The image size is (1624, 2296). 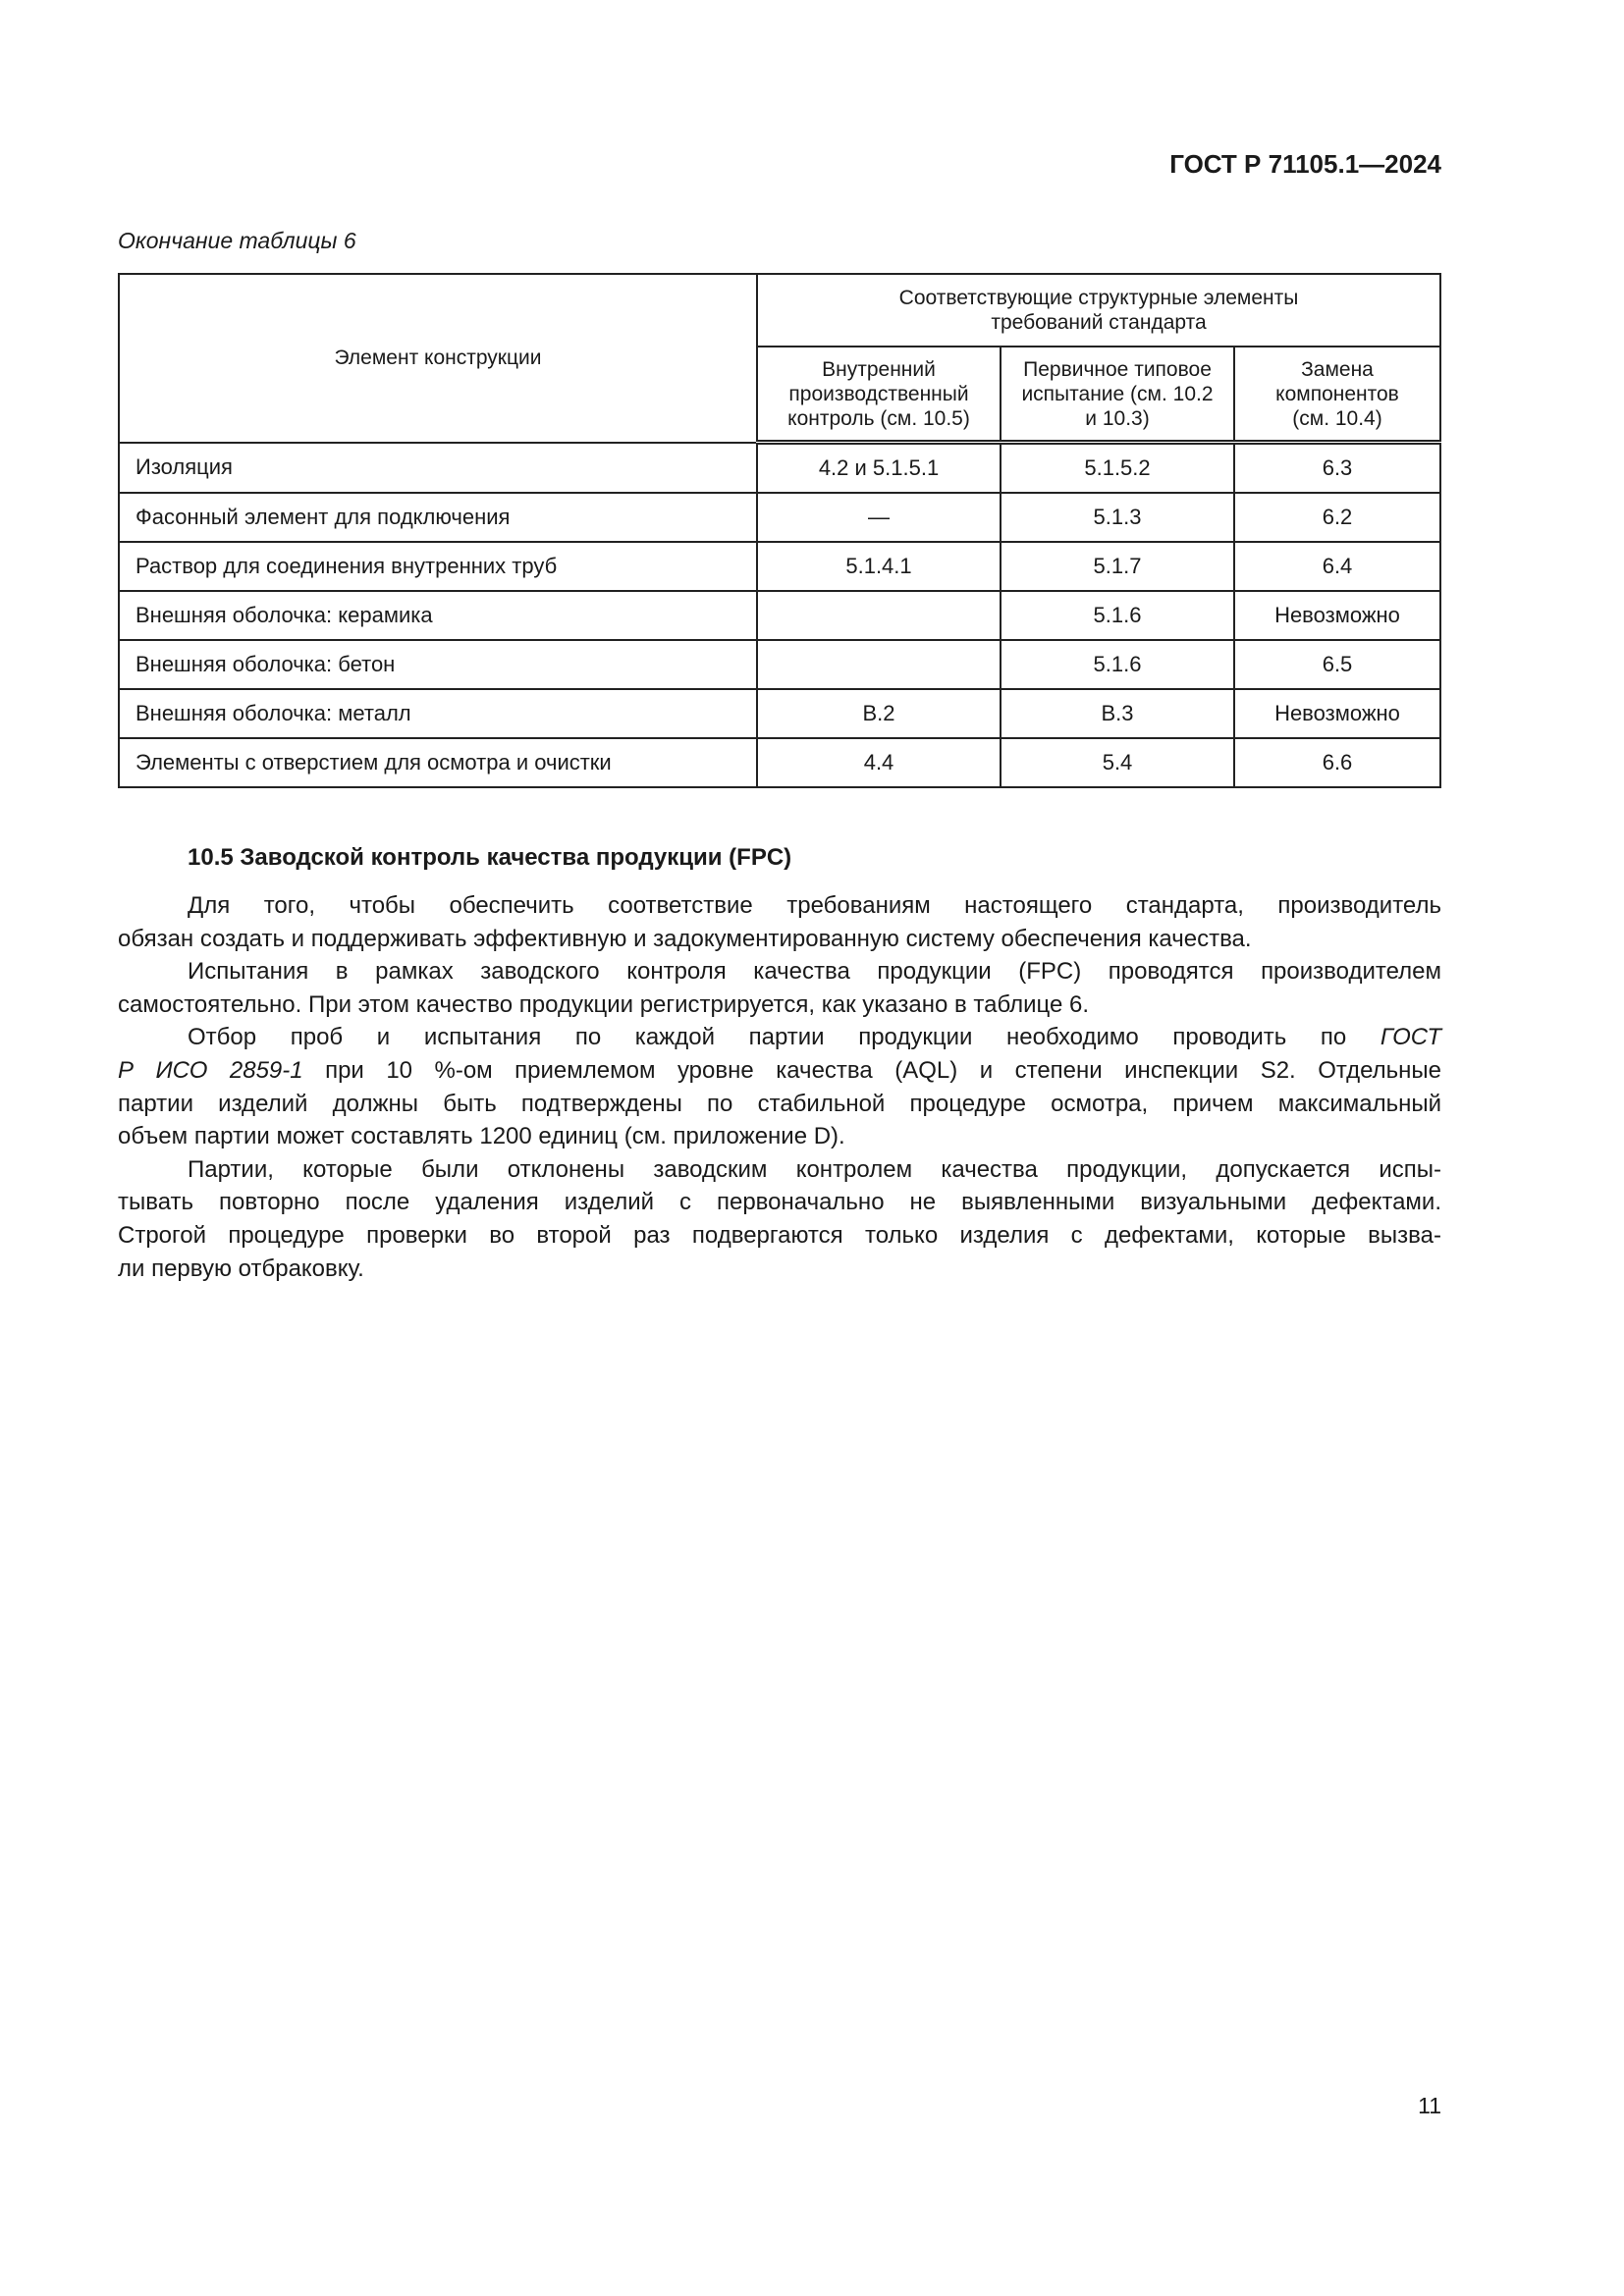 What do you see at coordinates (210, 1070) in the screenshot?
I see `standard-reference: Р ИСО 2859-1` at bounding box center [210, 1070].